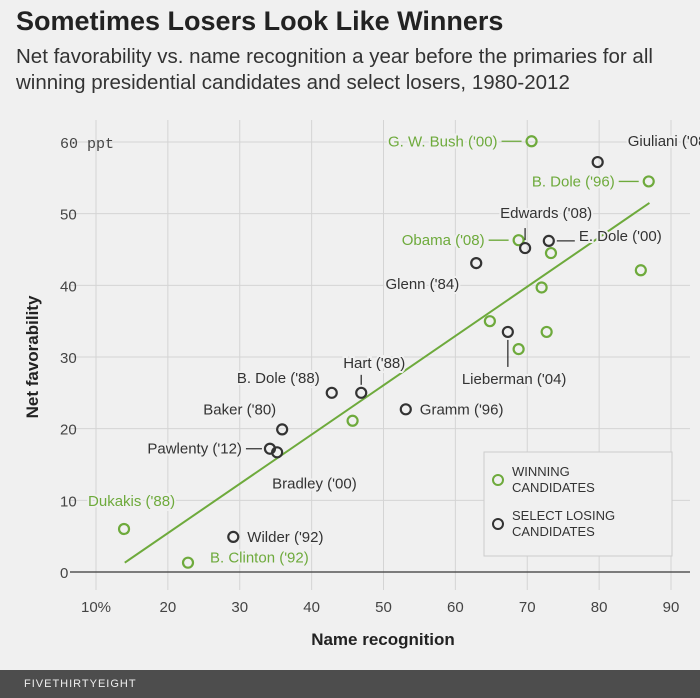 Image resolution: width=700 pixels, height=698 pixels. I want to click on x-tick-label: 40, so click(311, 607).